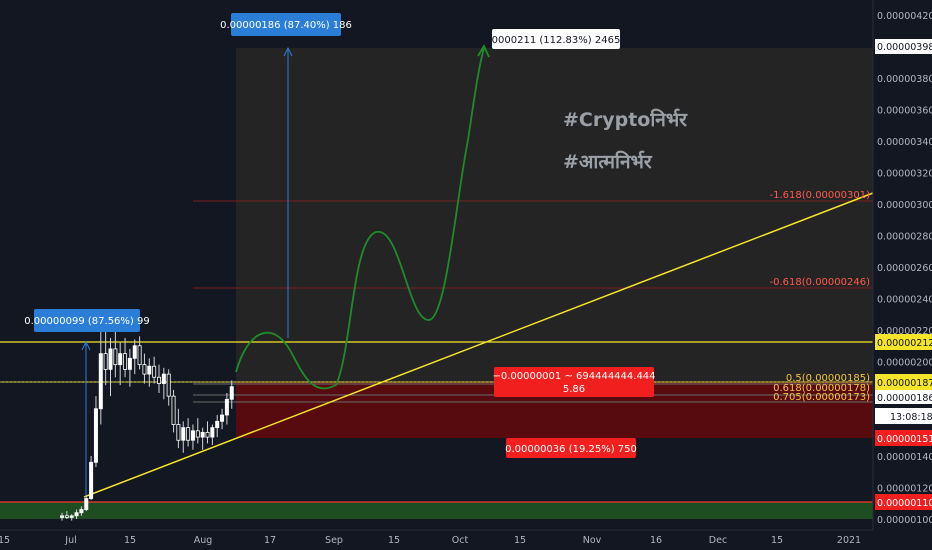 This screenshot has height=550, width=932. Describe the element at coordinates (288, 51) in the screenshot. I see `measure-arrow-head-main` at that location.